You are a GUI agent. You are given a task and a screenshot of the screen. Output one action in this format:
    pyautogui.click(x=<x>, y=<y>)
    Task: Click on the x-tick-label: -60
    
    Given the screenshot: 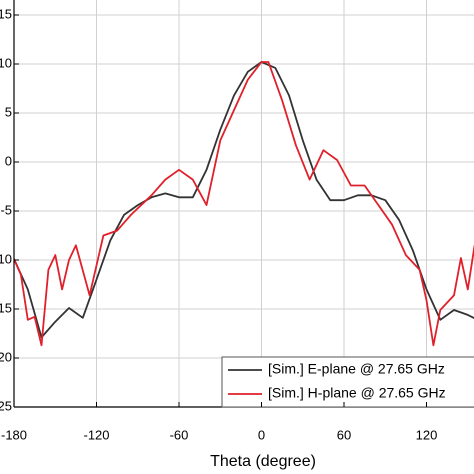 What is the action you would take?
    pyautogui.click(x=179, y=434)
    